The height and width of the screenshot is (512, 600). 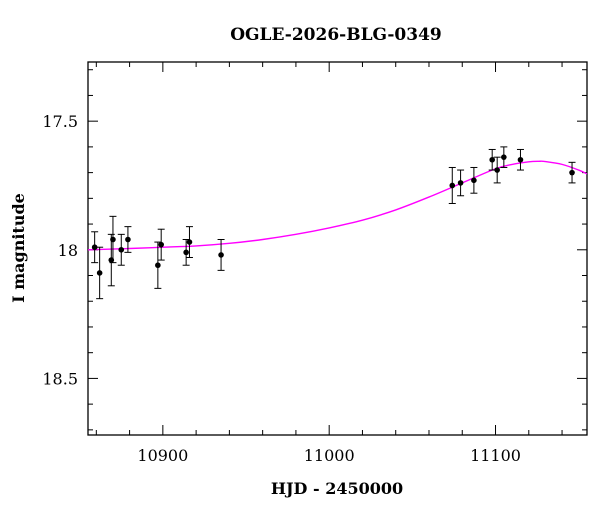 I want to click on y-axis-label: I magnitude, so click(x=18, y=248).